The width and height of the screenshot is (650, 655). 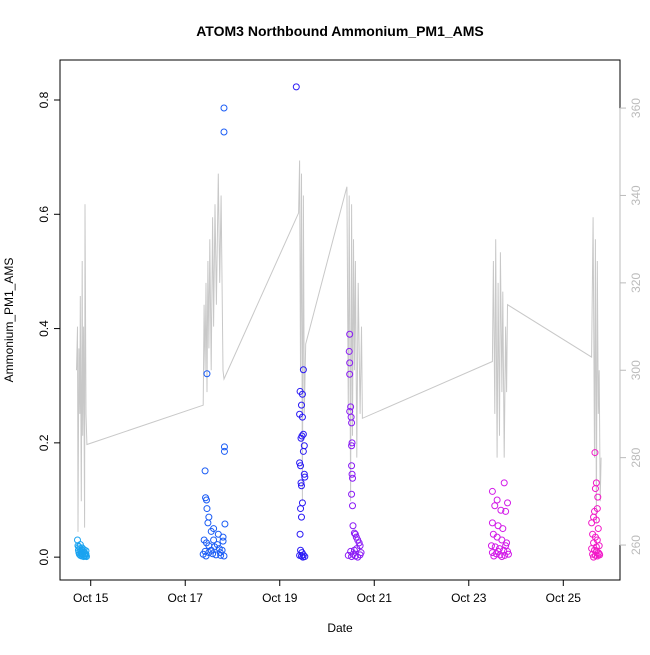 I want to click on x-tick-label: Oct 15, so click(x=91, y=598).